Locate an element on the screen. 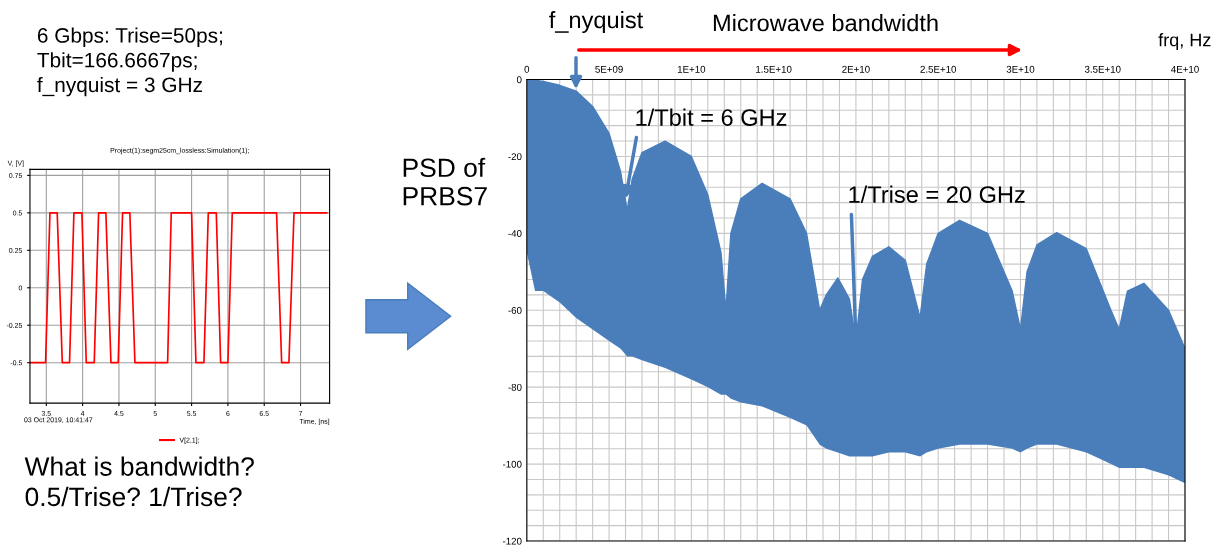 Image resolution: width=1228 pixels, height=550 pixels. y-tick-label: -40 is located at coordinates (515, 233).